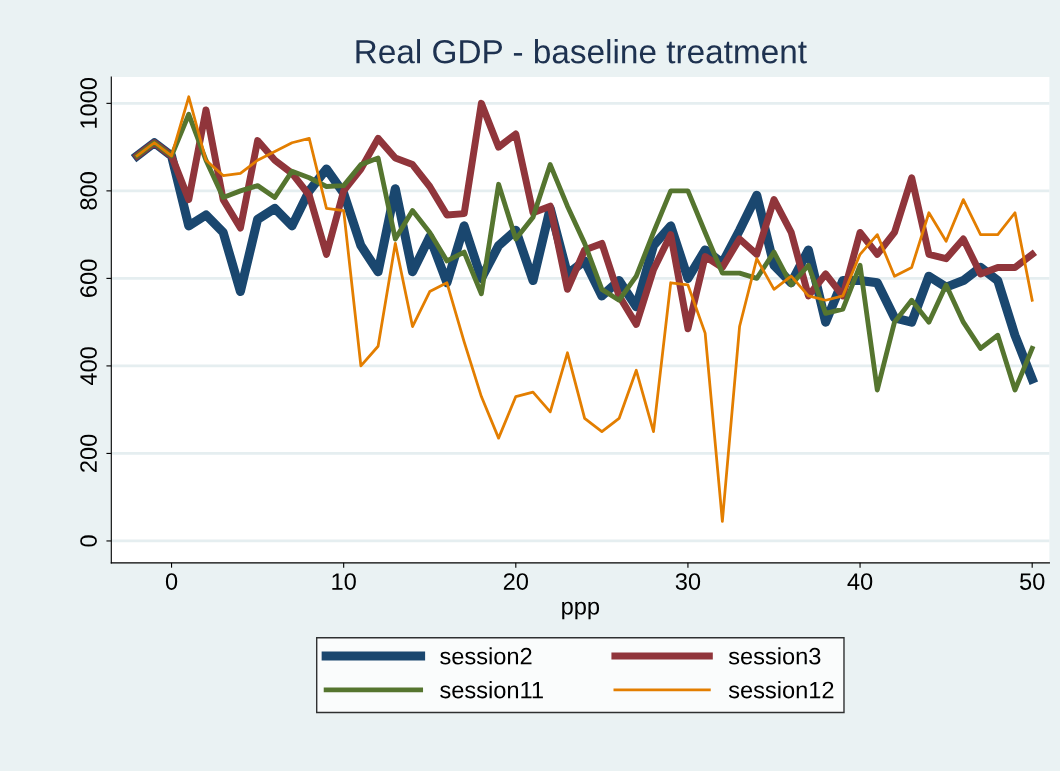 The height and width of the screenshot is (771, 1060). I want to click on chart-title: Real GDP - baseline treatment, so click(581, 51).